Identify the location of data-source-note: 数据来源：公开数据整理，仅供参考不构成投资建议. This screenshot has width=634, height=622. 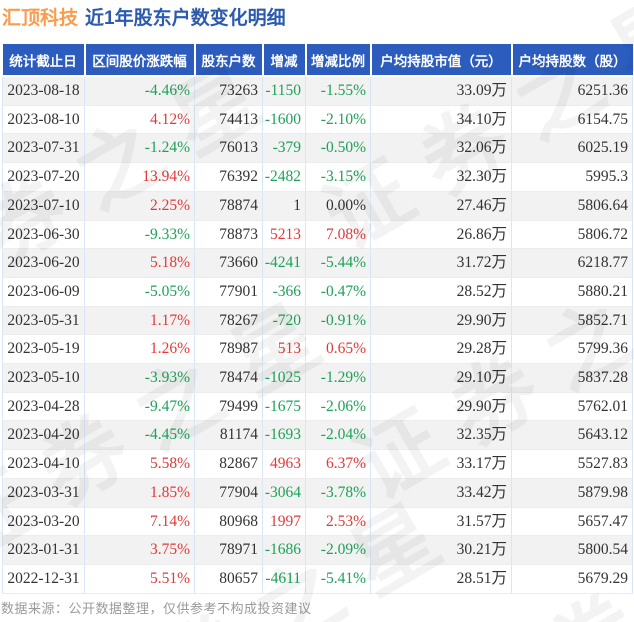
(156, 608).